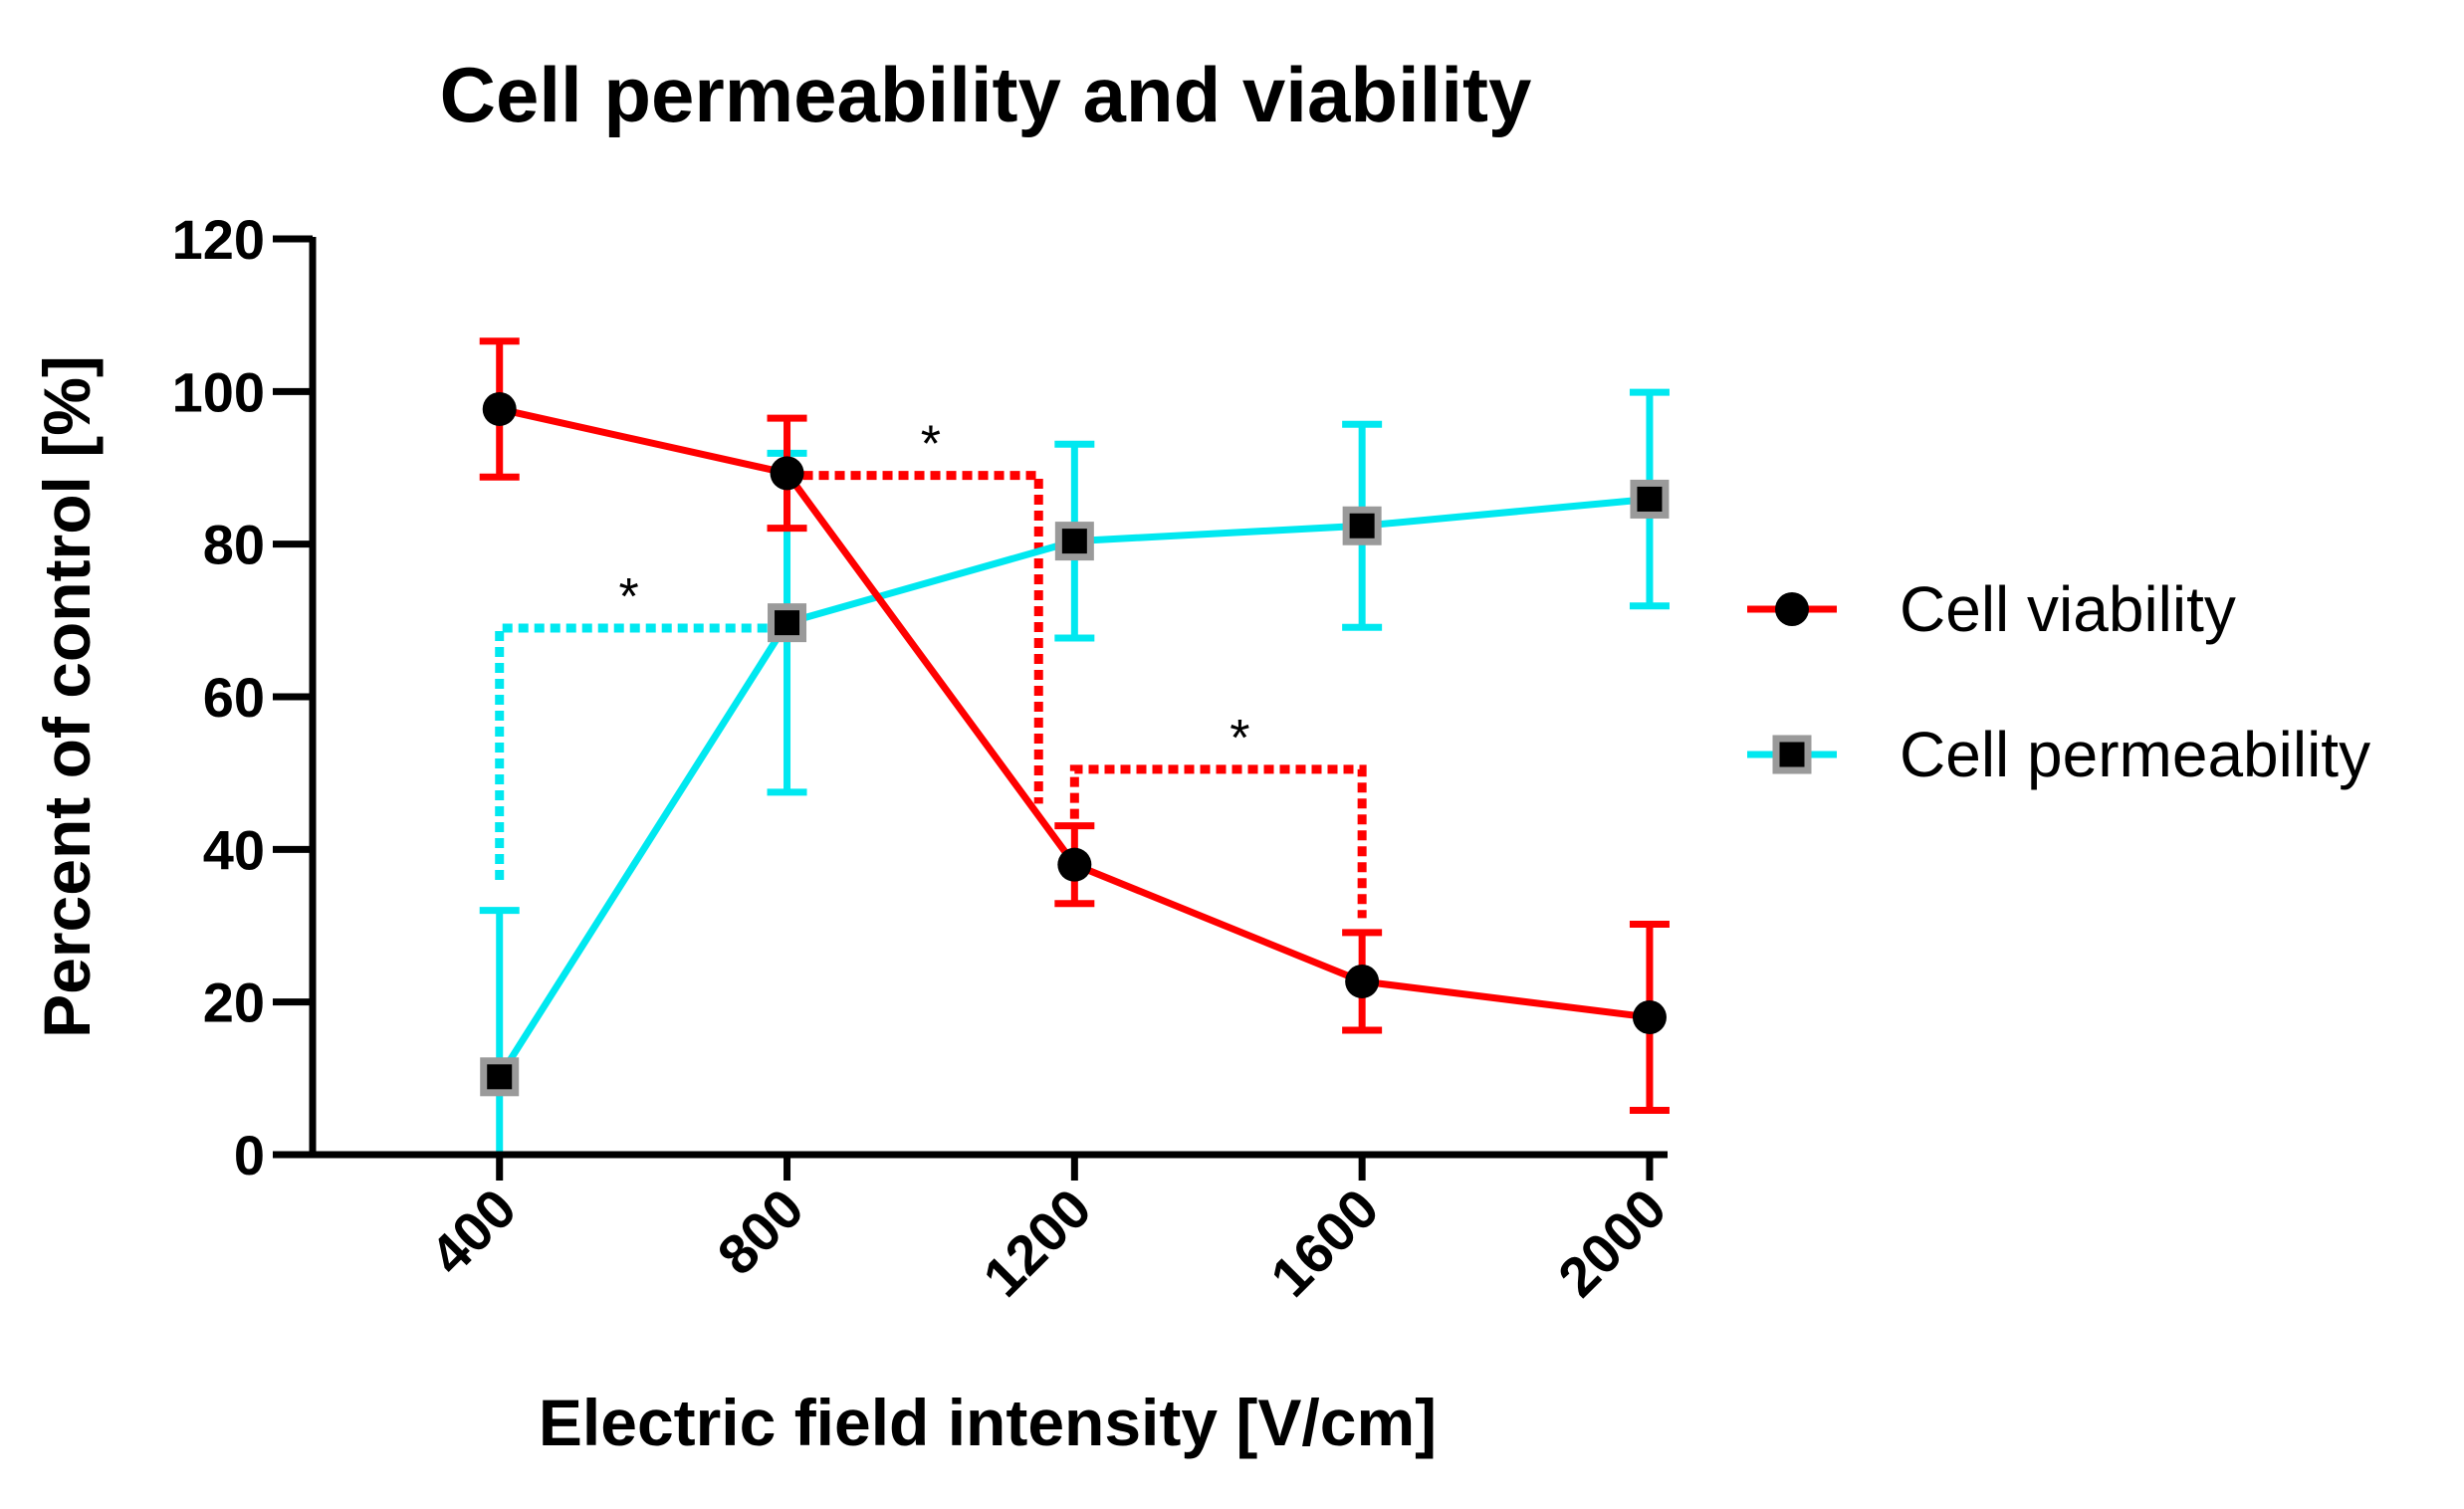 The width and height of the screenshot is (2464, 1509). I want to click on y-axis-label: Percent of control [%], so click(67, 696).